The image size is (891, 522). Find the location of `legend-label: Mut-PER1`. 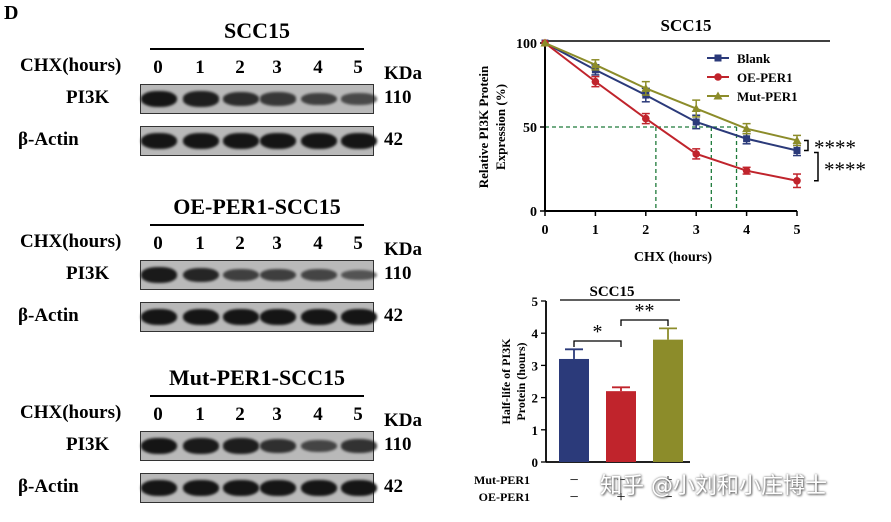

legend-label: Mut-PER1 is located at coordinates (767, 96).